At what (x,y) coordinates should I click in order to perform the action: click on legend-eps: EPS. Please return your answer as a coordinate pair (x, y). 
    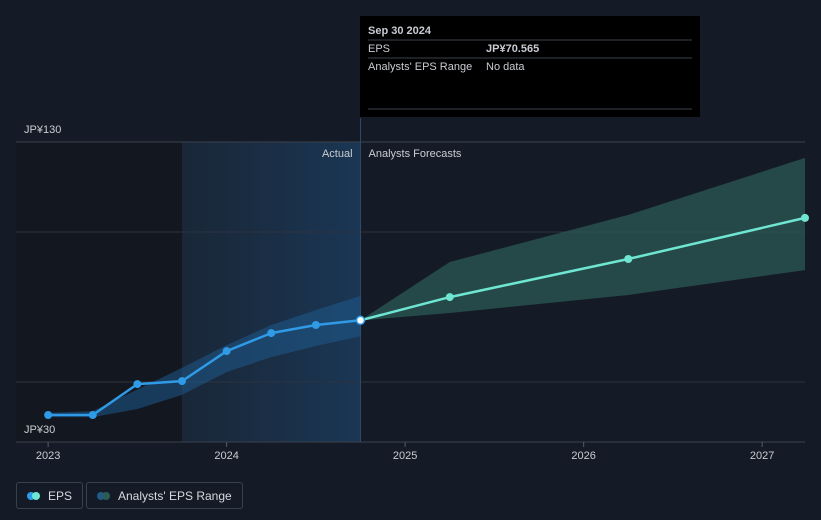
    Looking at the image, I should click on (50, 495).